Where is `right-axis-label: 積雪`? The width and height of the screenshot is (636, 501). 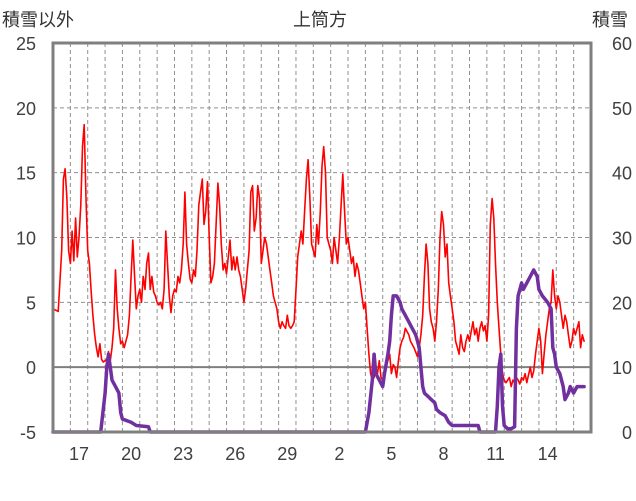 right-axis-label: 積雪 is located at coordinates (610, 20).